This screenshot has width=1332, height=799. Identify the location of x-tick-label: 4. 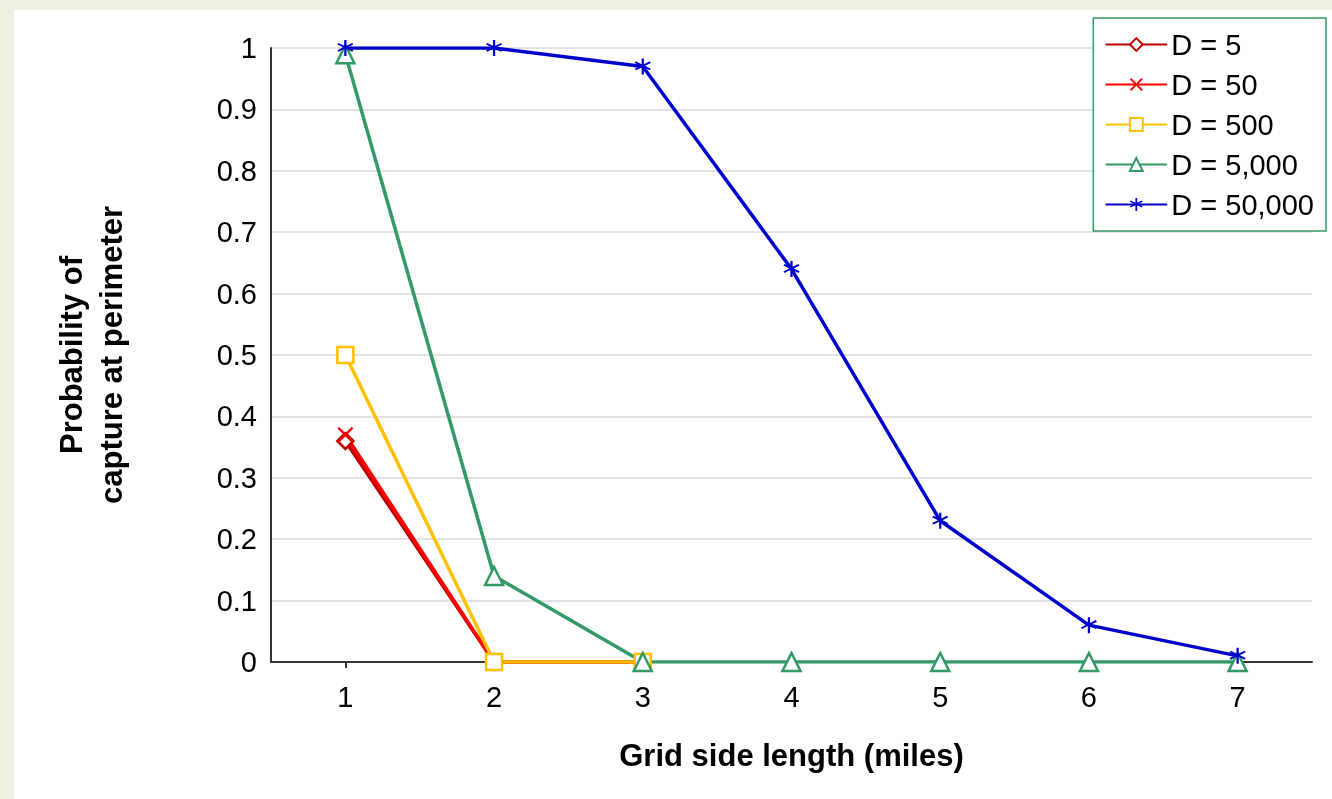
(791, 696).